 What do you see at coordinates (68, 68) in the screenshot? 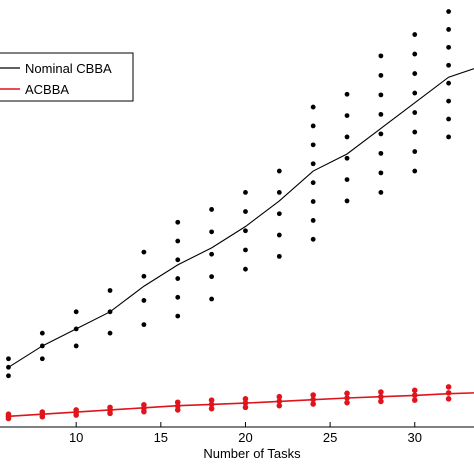
I see `legend-label-nominal-cbba: Nominal CBBA` at bounding box center [68, 68].